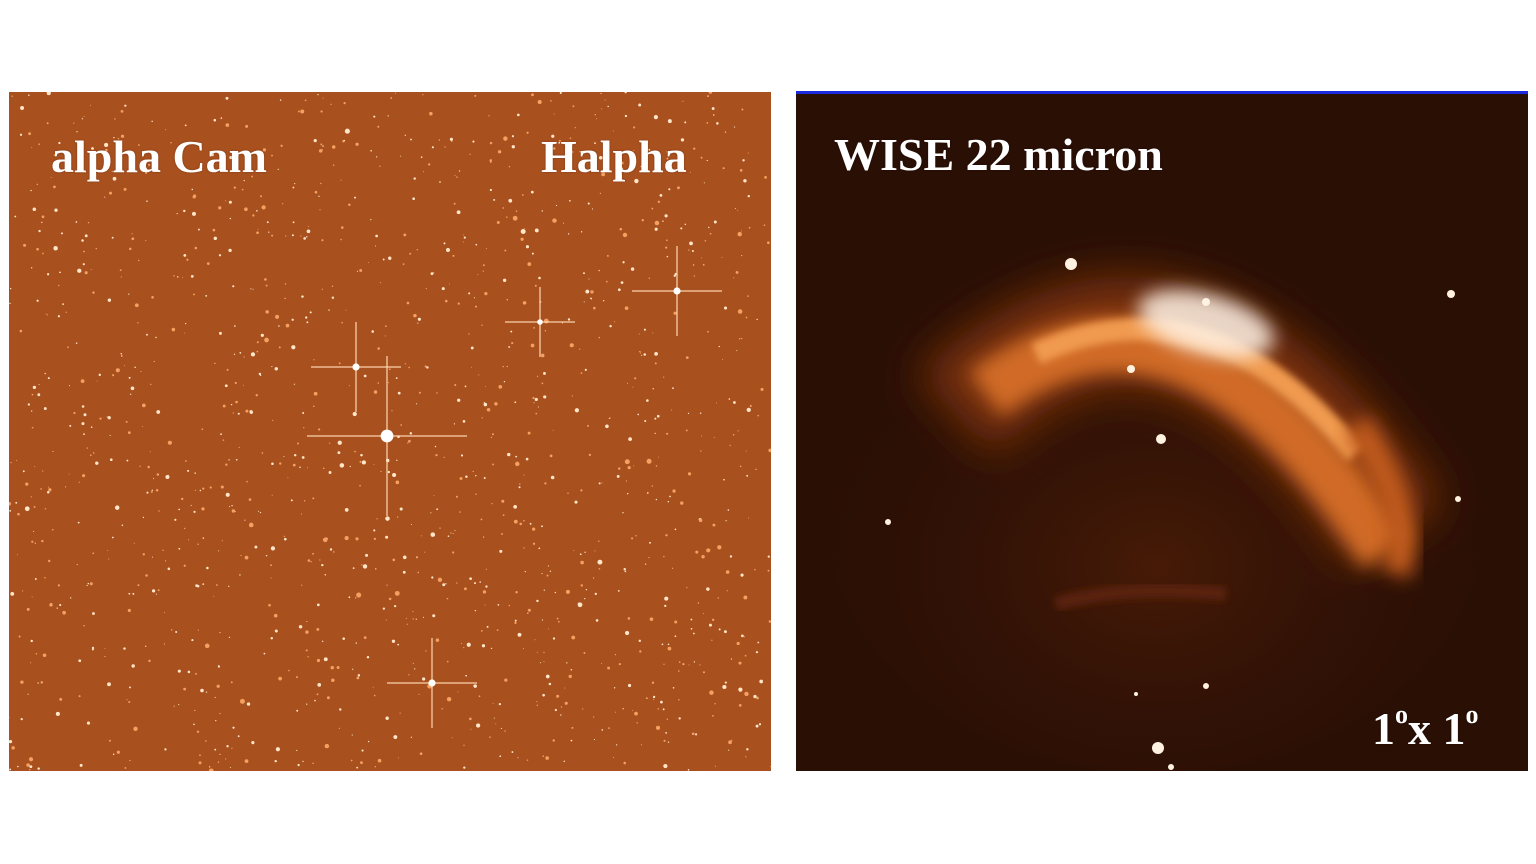 The image size is (1536, 864). I want to click on nebula-core, so click(1206, 324).